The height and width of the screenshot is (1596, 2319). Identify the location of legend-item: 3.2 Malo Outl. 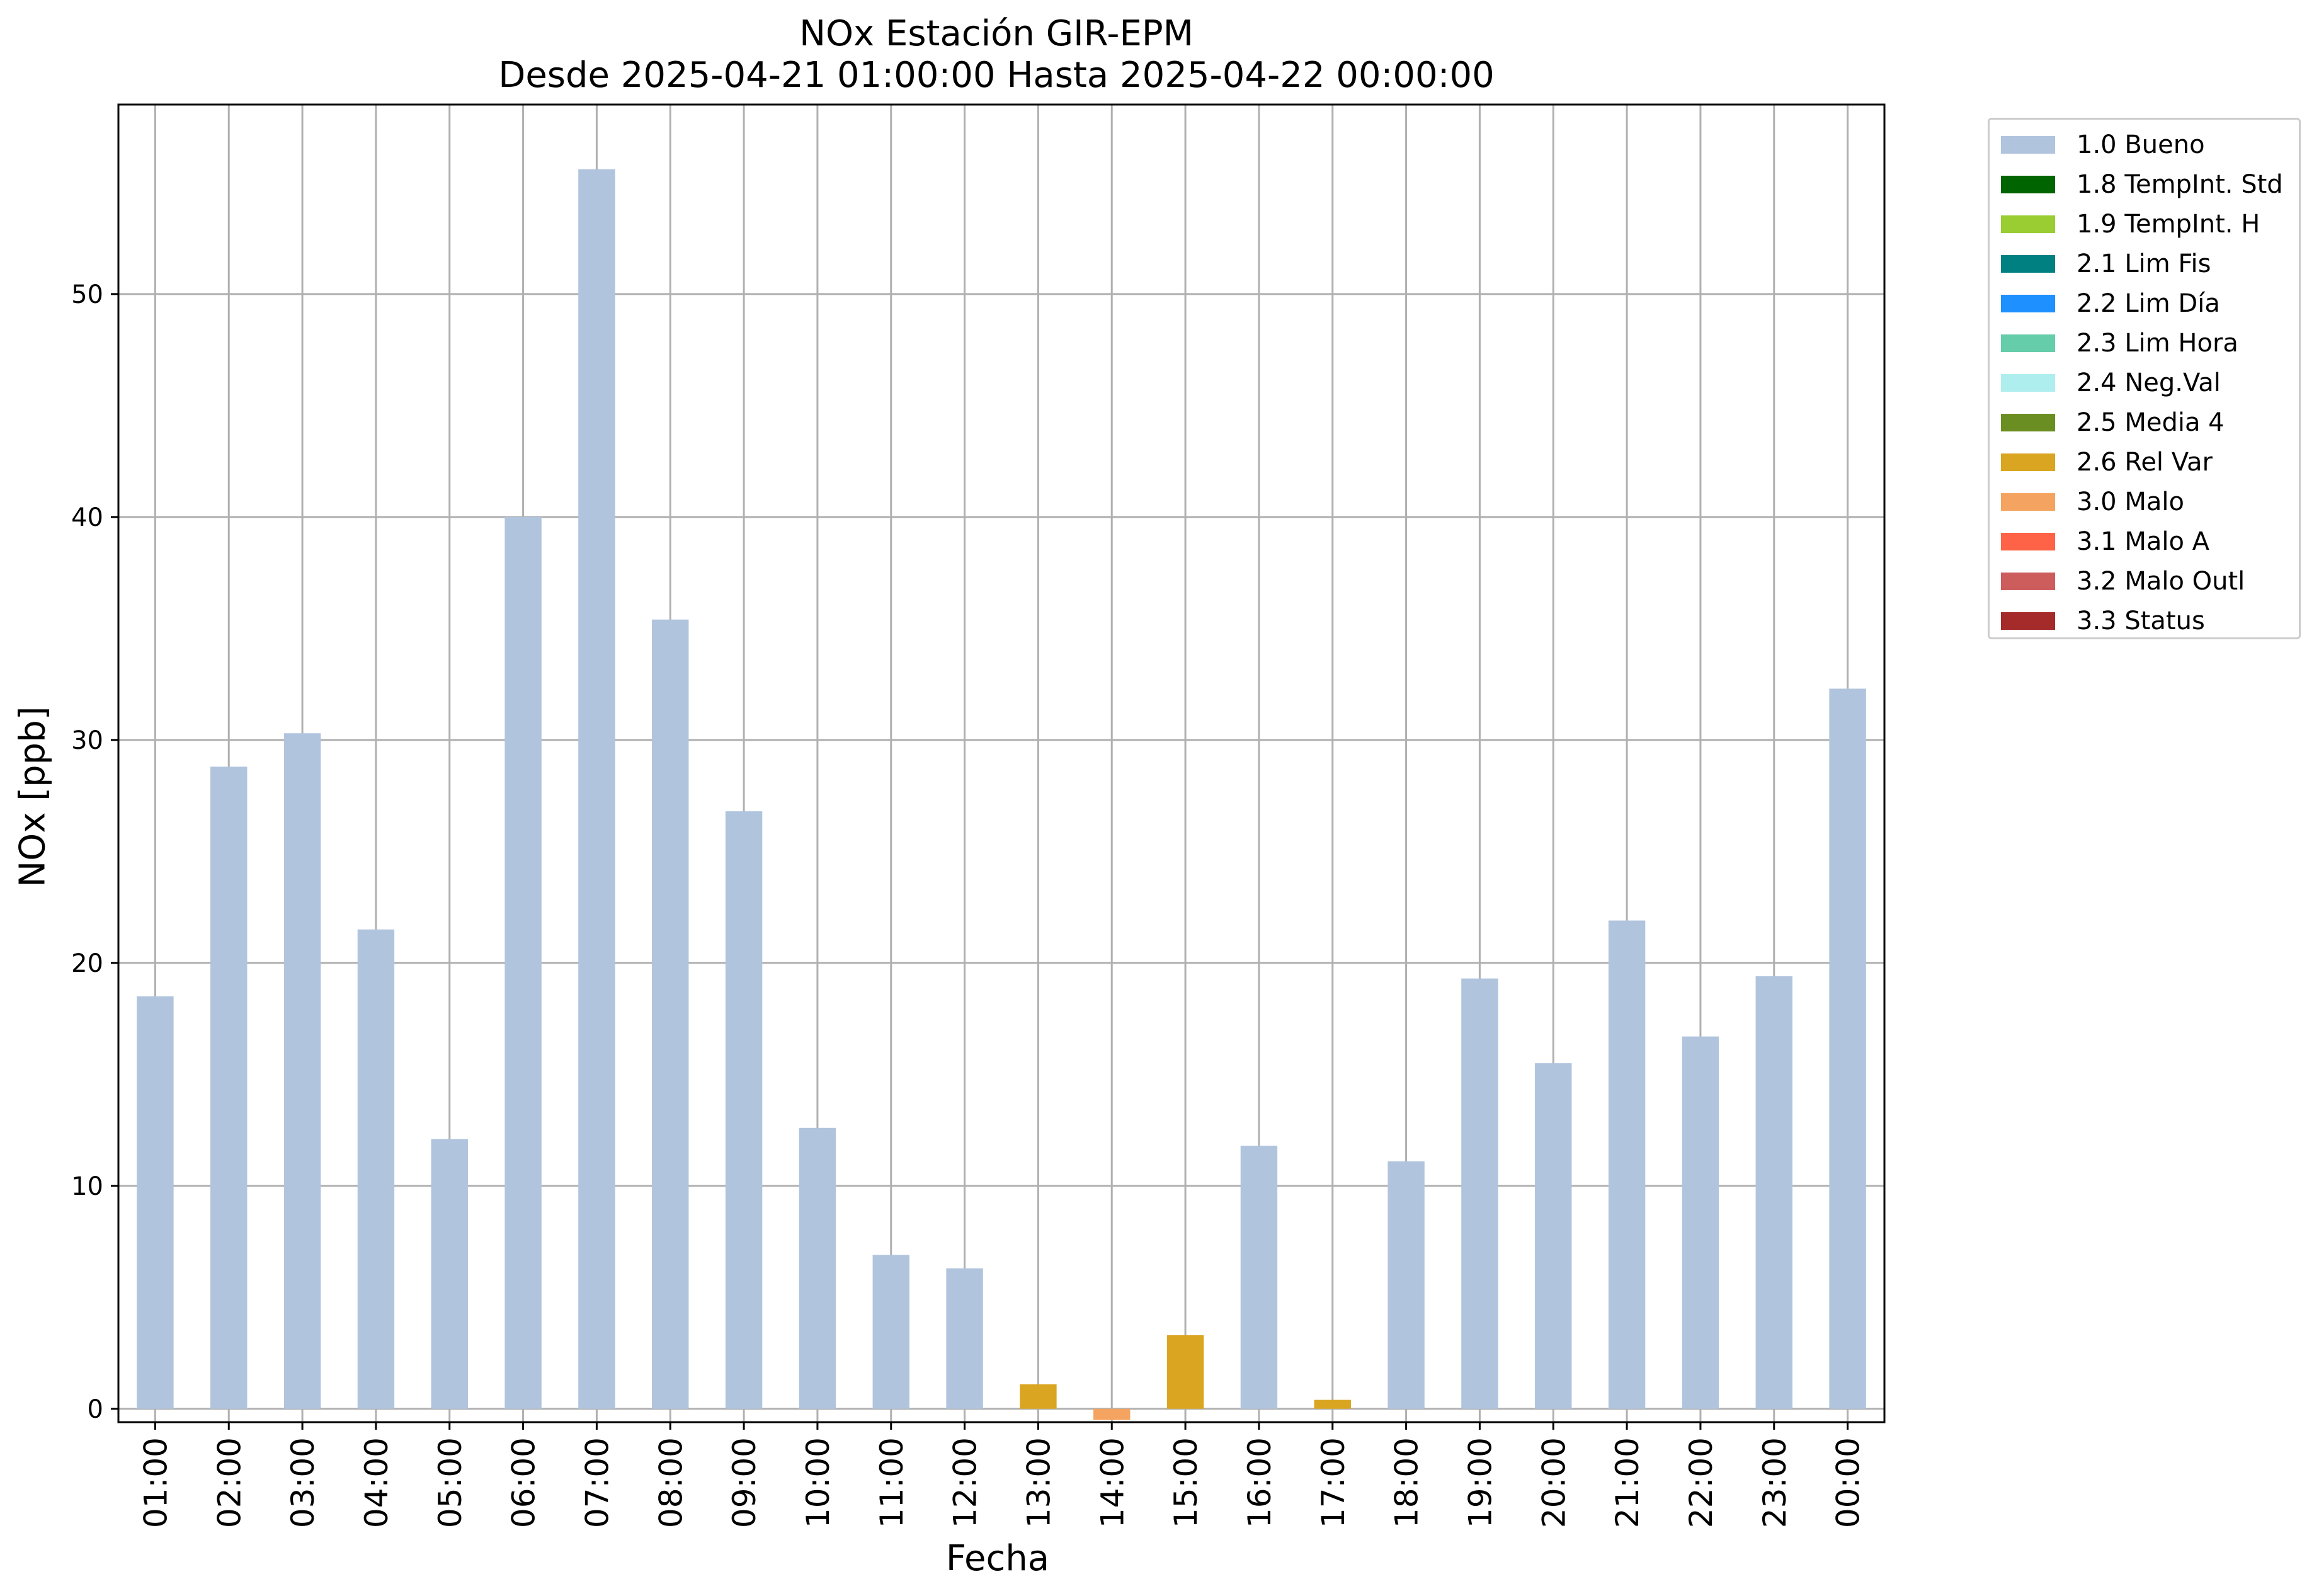
(2123, 581).